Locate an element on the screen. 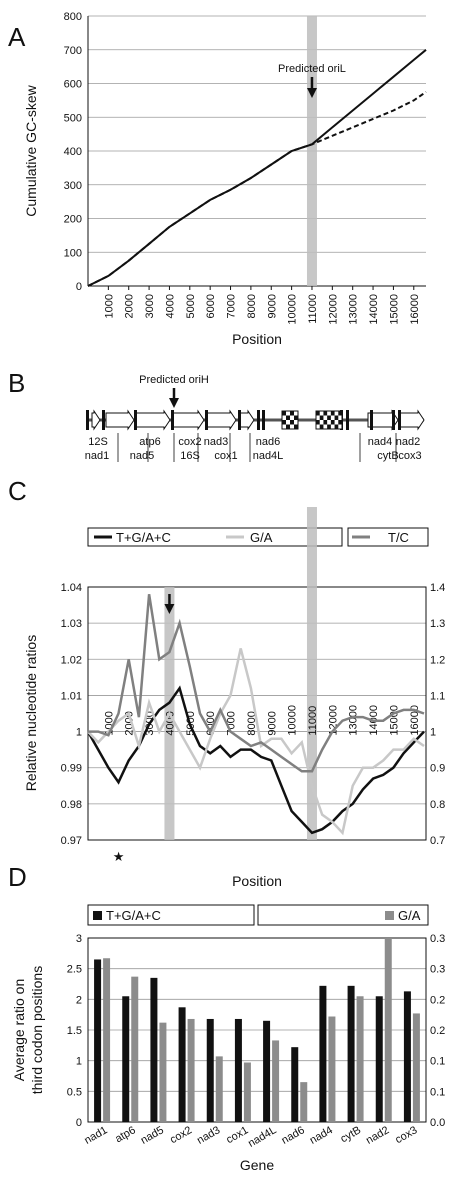 The height and width of the screenshot is (1182, 452). y-axis-title-line2: third codon positions is located at coordinates (37, 1030).